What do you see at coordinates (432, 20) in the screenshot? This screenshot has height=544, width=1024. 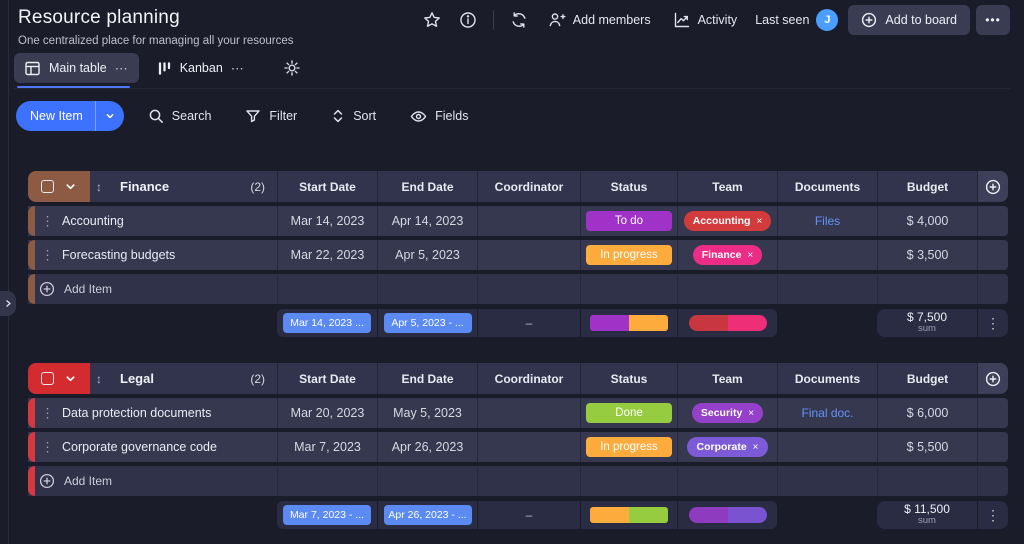 I see `favorite-button` at bounding box center [432, 20].